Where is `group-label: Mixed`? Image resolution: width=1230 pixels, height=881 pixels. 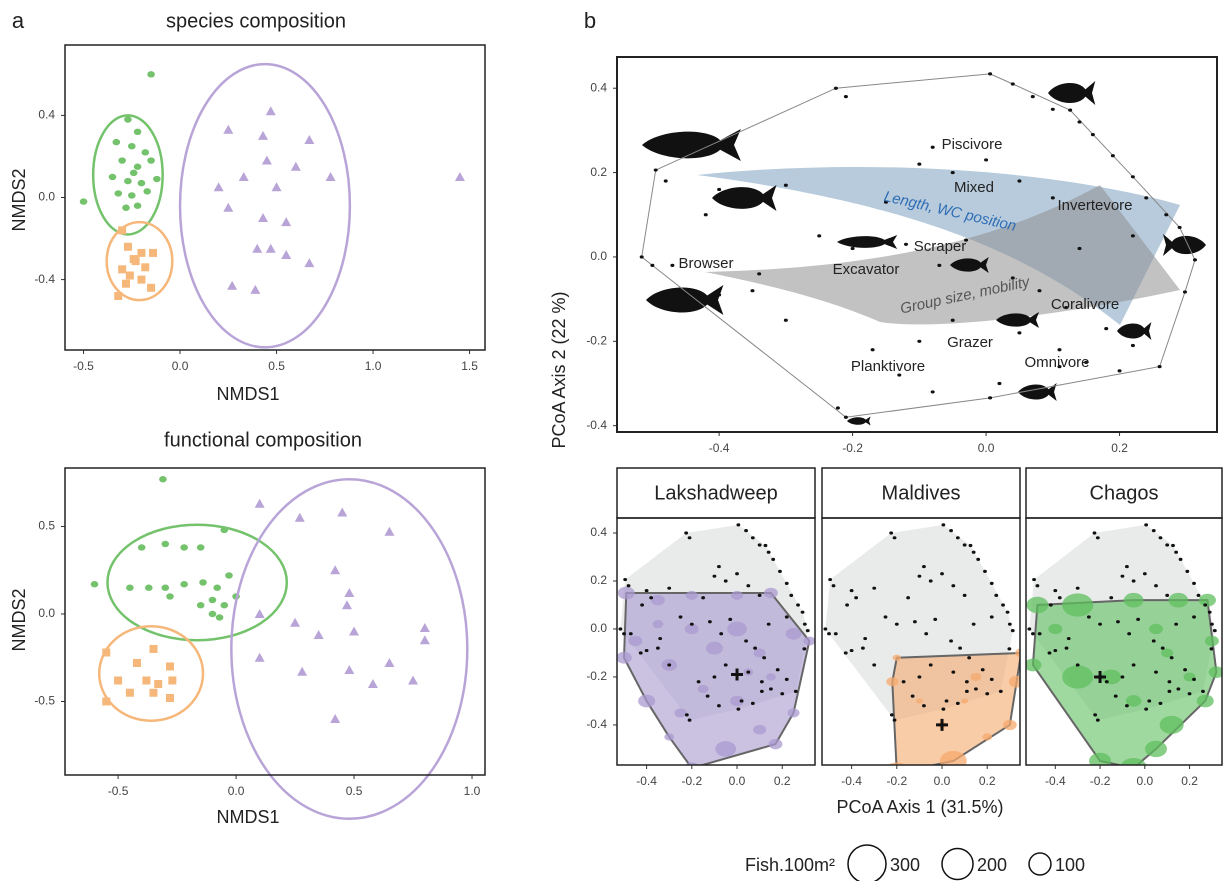 group-label: Mixed is located at coordinates (974, 187).